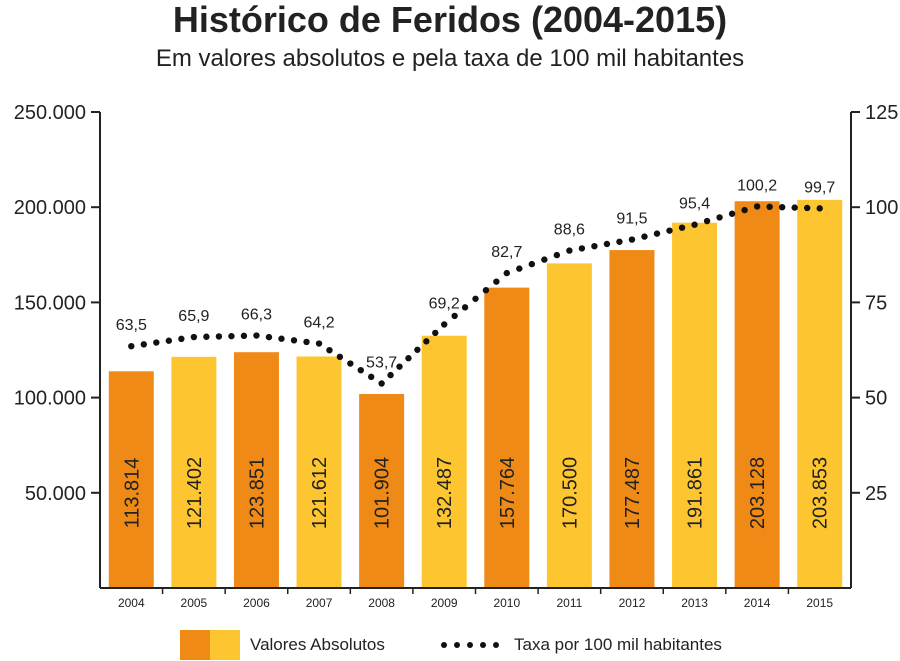  I want to click on x-tick-label: 2010, so click(506, 603).